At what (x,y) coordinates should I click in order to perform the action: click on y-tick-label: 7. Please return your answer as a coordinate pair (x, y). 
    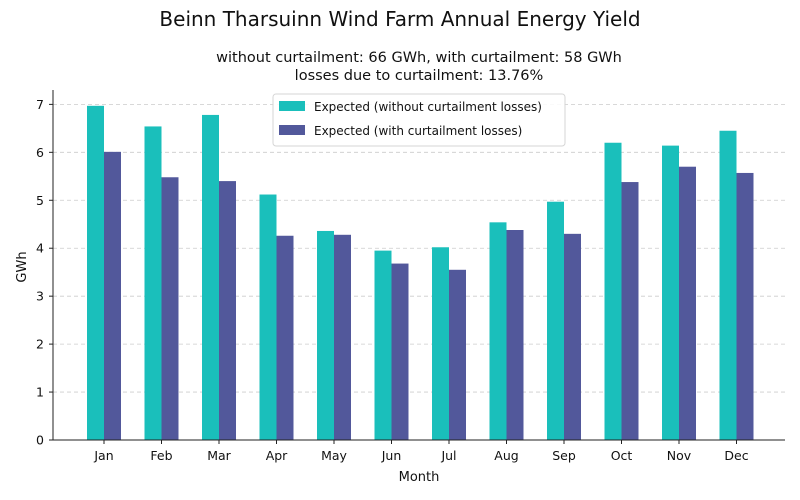
    Looking at the image, I should click on (40, 104).